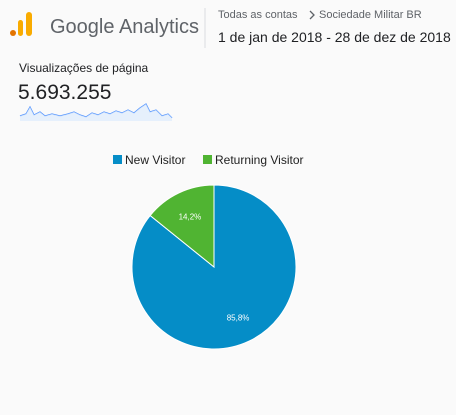  What do you see at coordinates (96, 112) in the screenshot?
I see `sparkline-area` at bounding box center [96, 112].